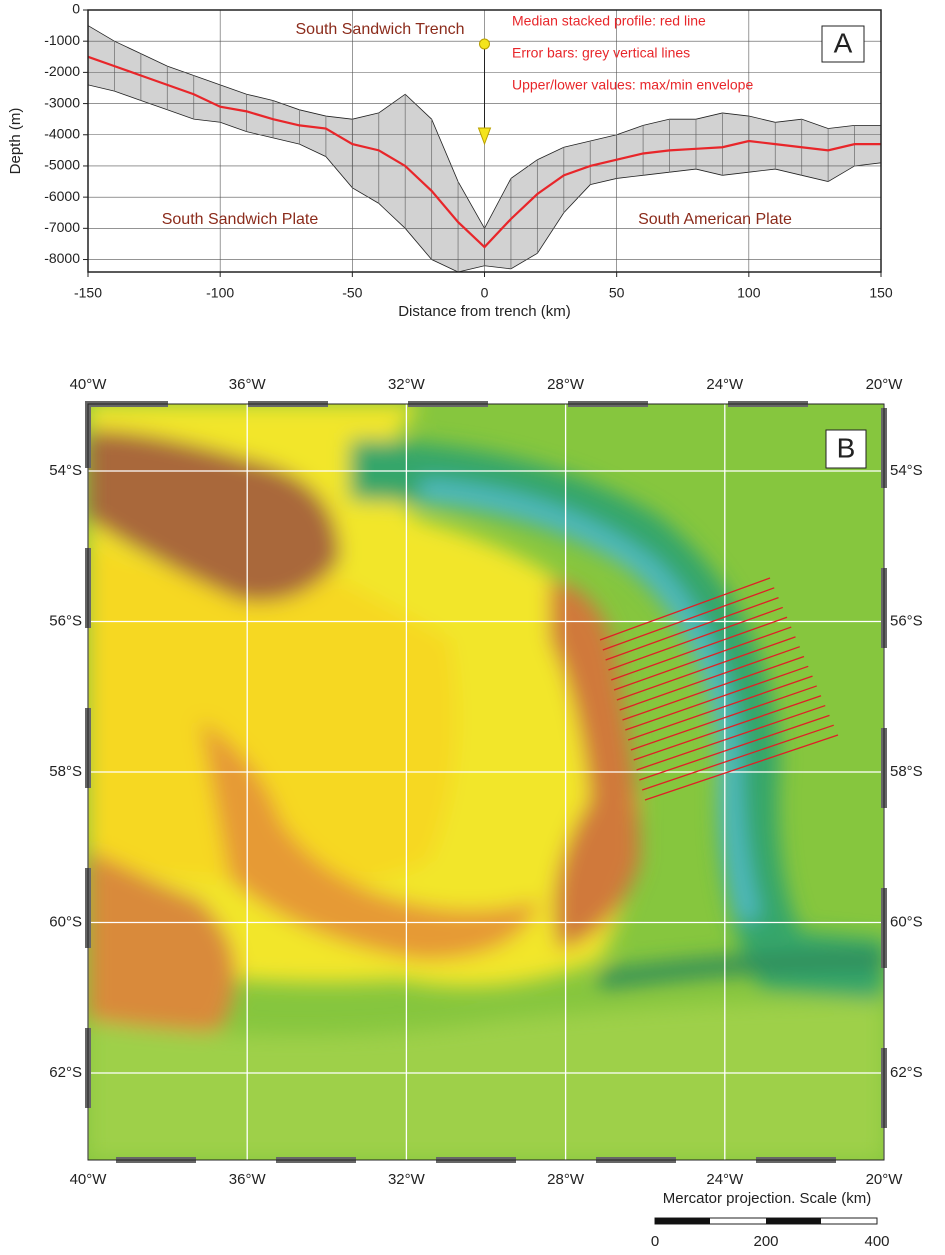 The image size is (945, 1255). I want to click on legend-entry: Error bars: grey vertical lines, so click(601, 53).